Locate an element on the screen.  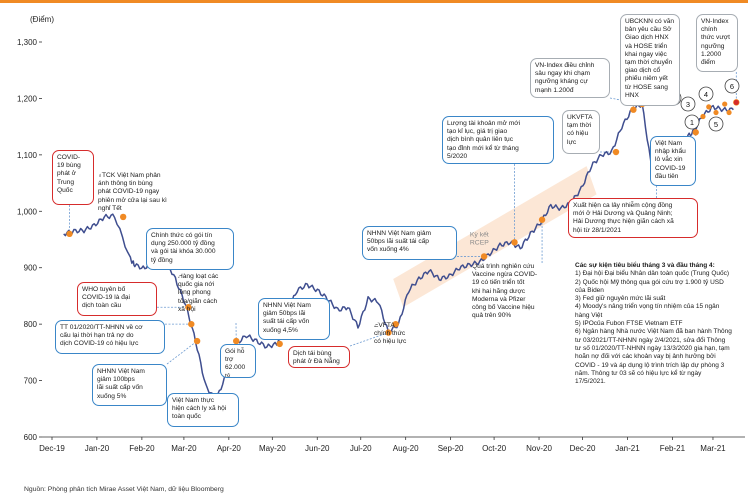
annotation-ukvfta: UKVFTA tạm thời có hiệu lực is located at coordinates (581, 132).